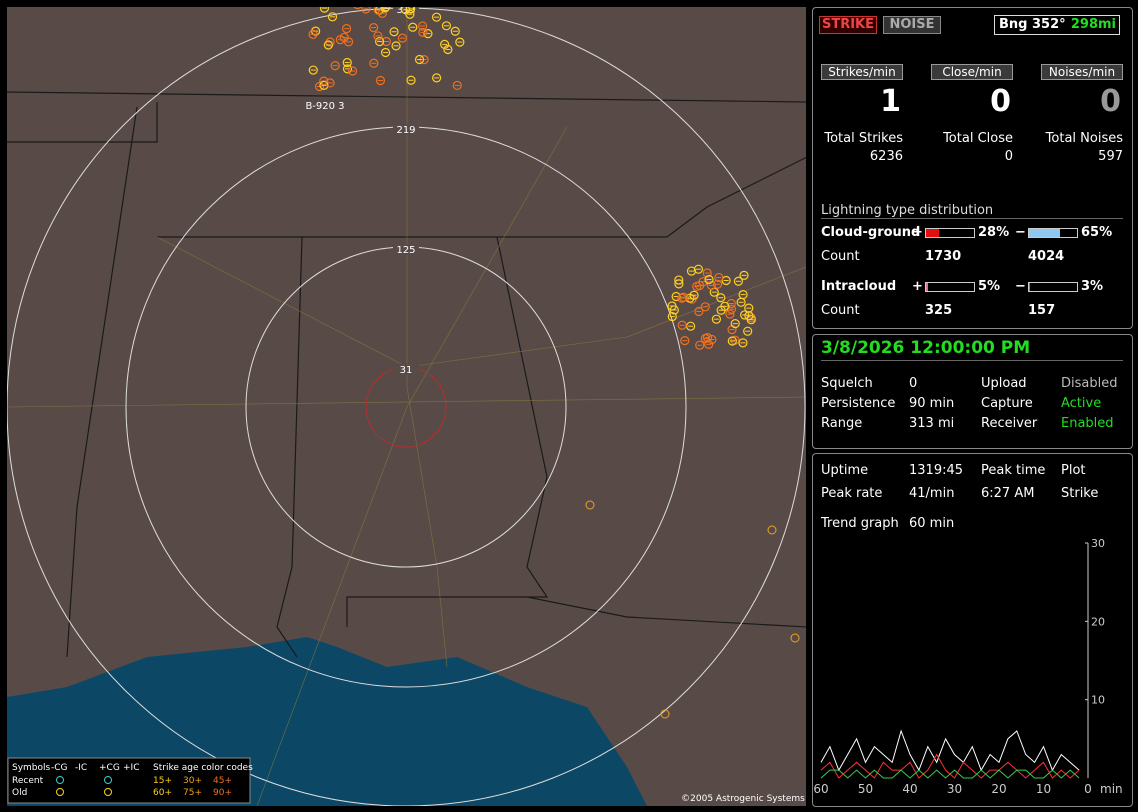 The width and height of the screenshot is (1138, 812). What do you see at coordinates (162, 793) in the screenshot?
I see `legend-age: 60+` at bounding box center [162, 793].